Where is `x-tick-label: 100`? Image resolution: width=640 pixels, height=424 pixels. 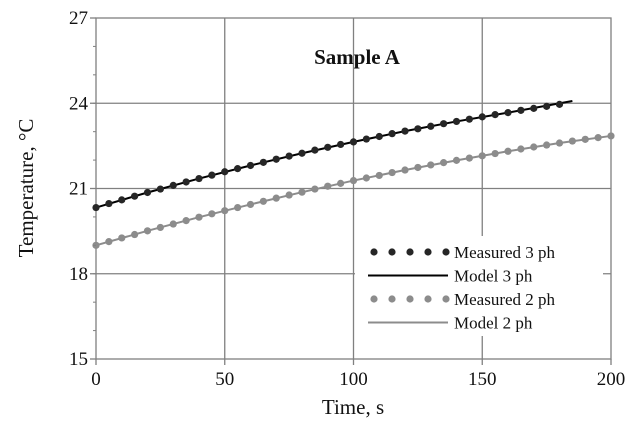 x-tick-label: 100 is located at coordinates (353, 379).